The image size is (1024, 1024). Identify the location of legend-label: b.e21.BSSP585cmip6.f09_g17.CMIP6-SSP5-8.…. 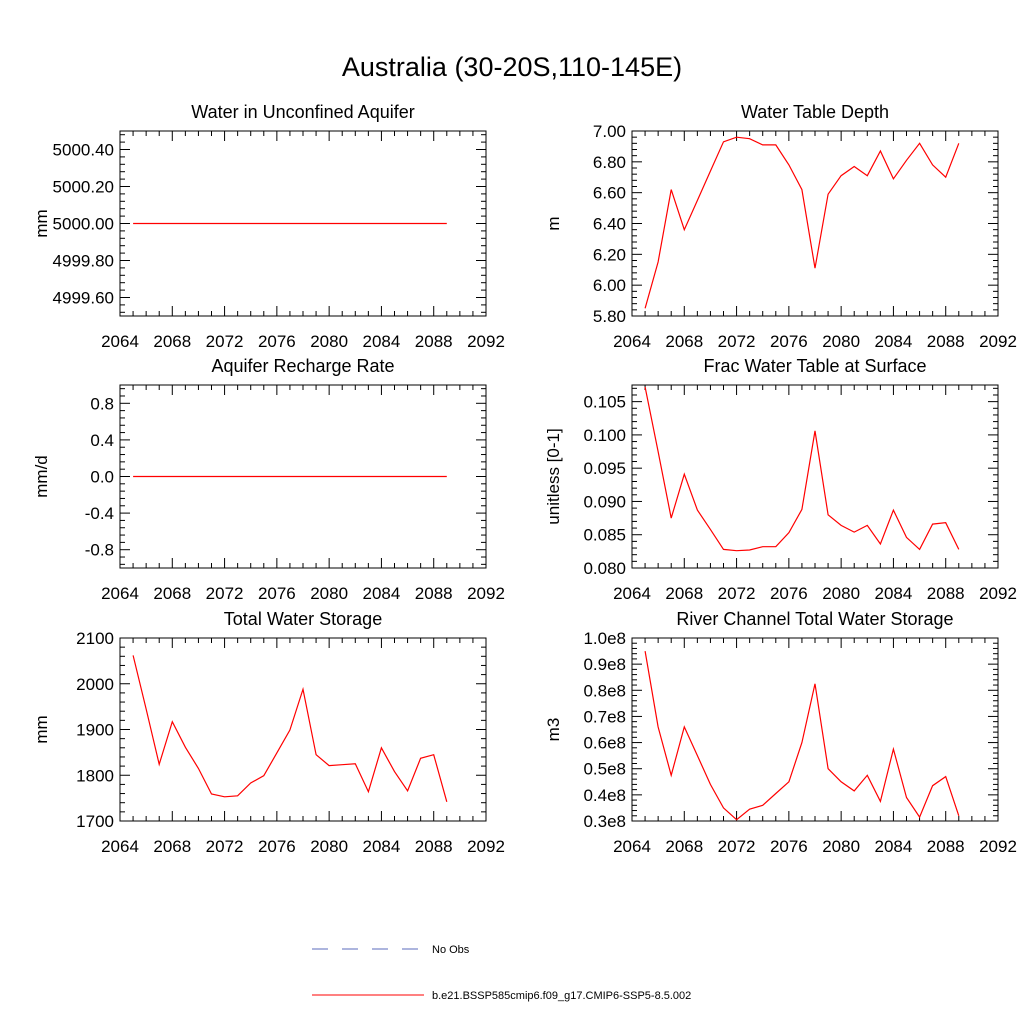
(561, 996).